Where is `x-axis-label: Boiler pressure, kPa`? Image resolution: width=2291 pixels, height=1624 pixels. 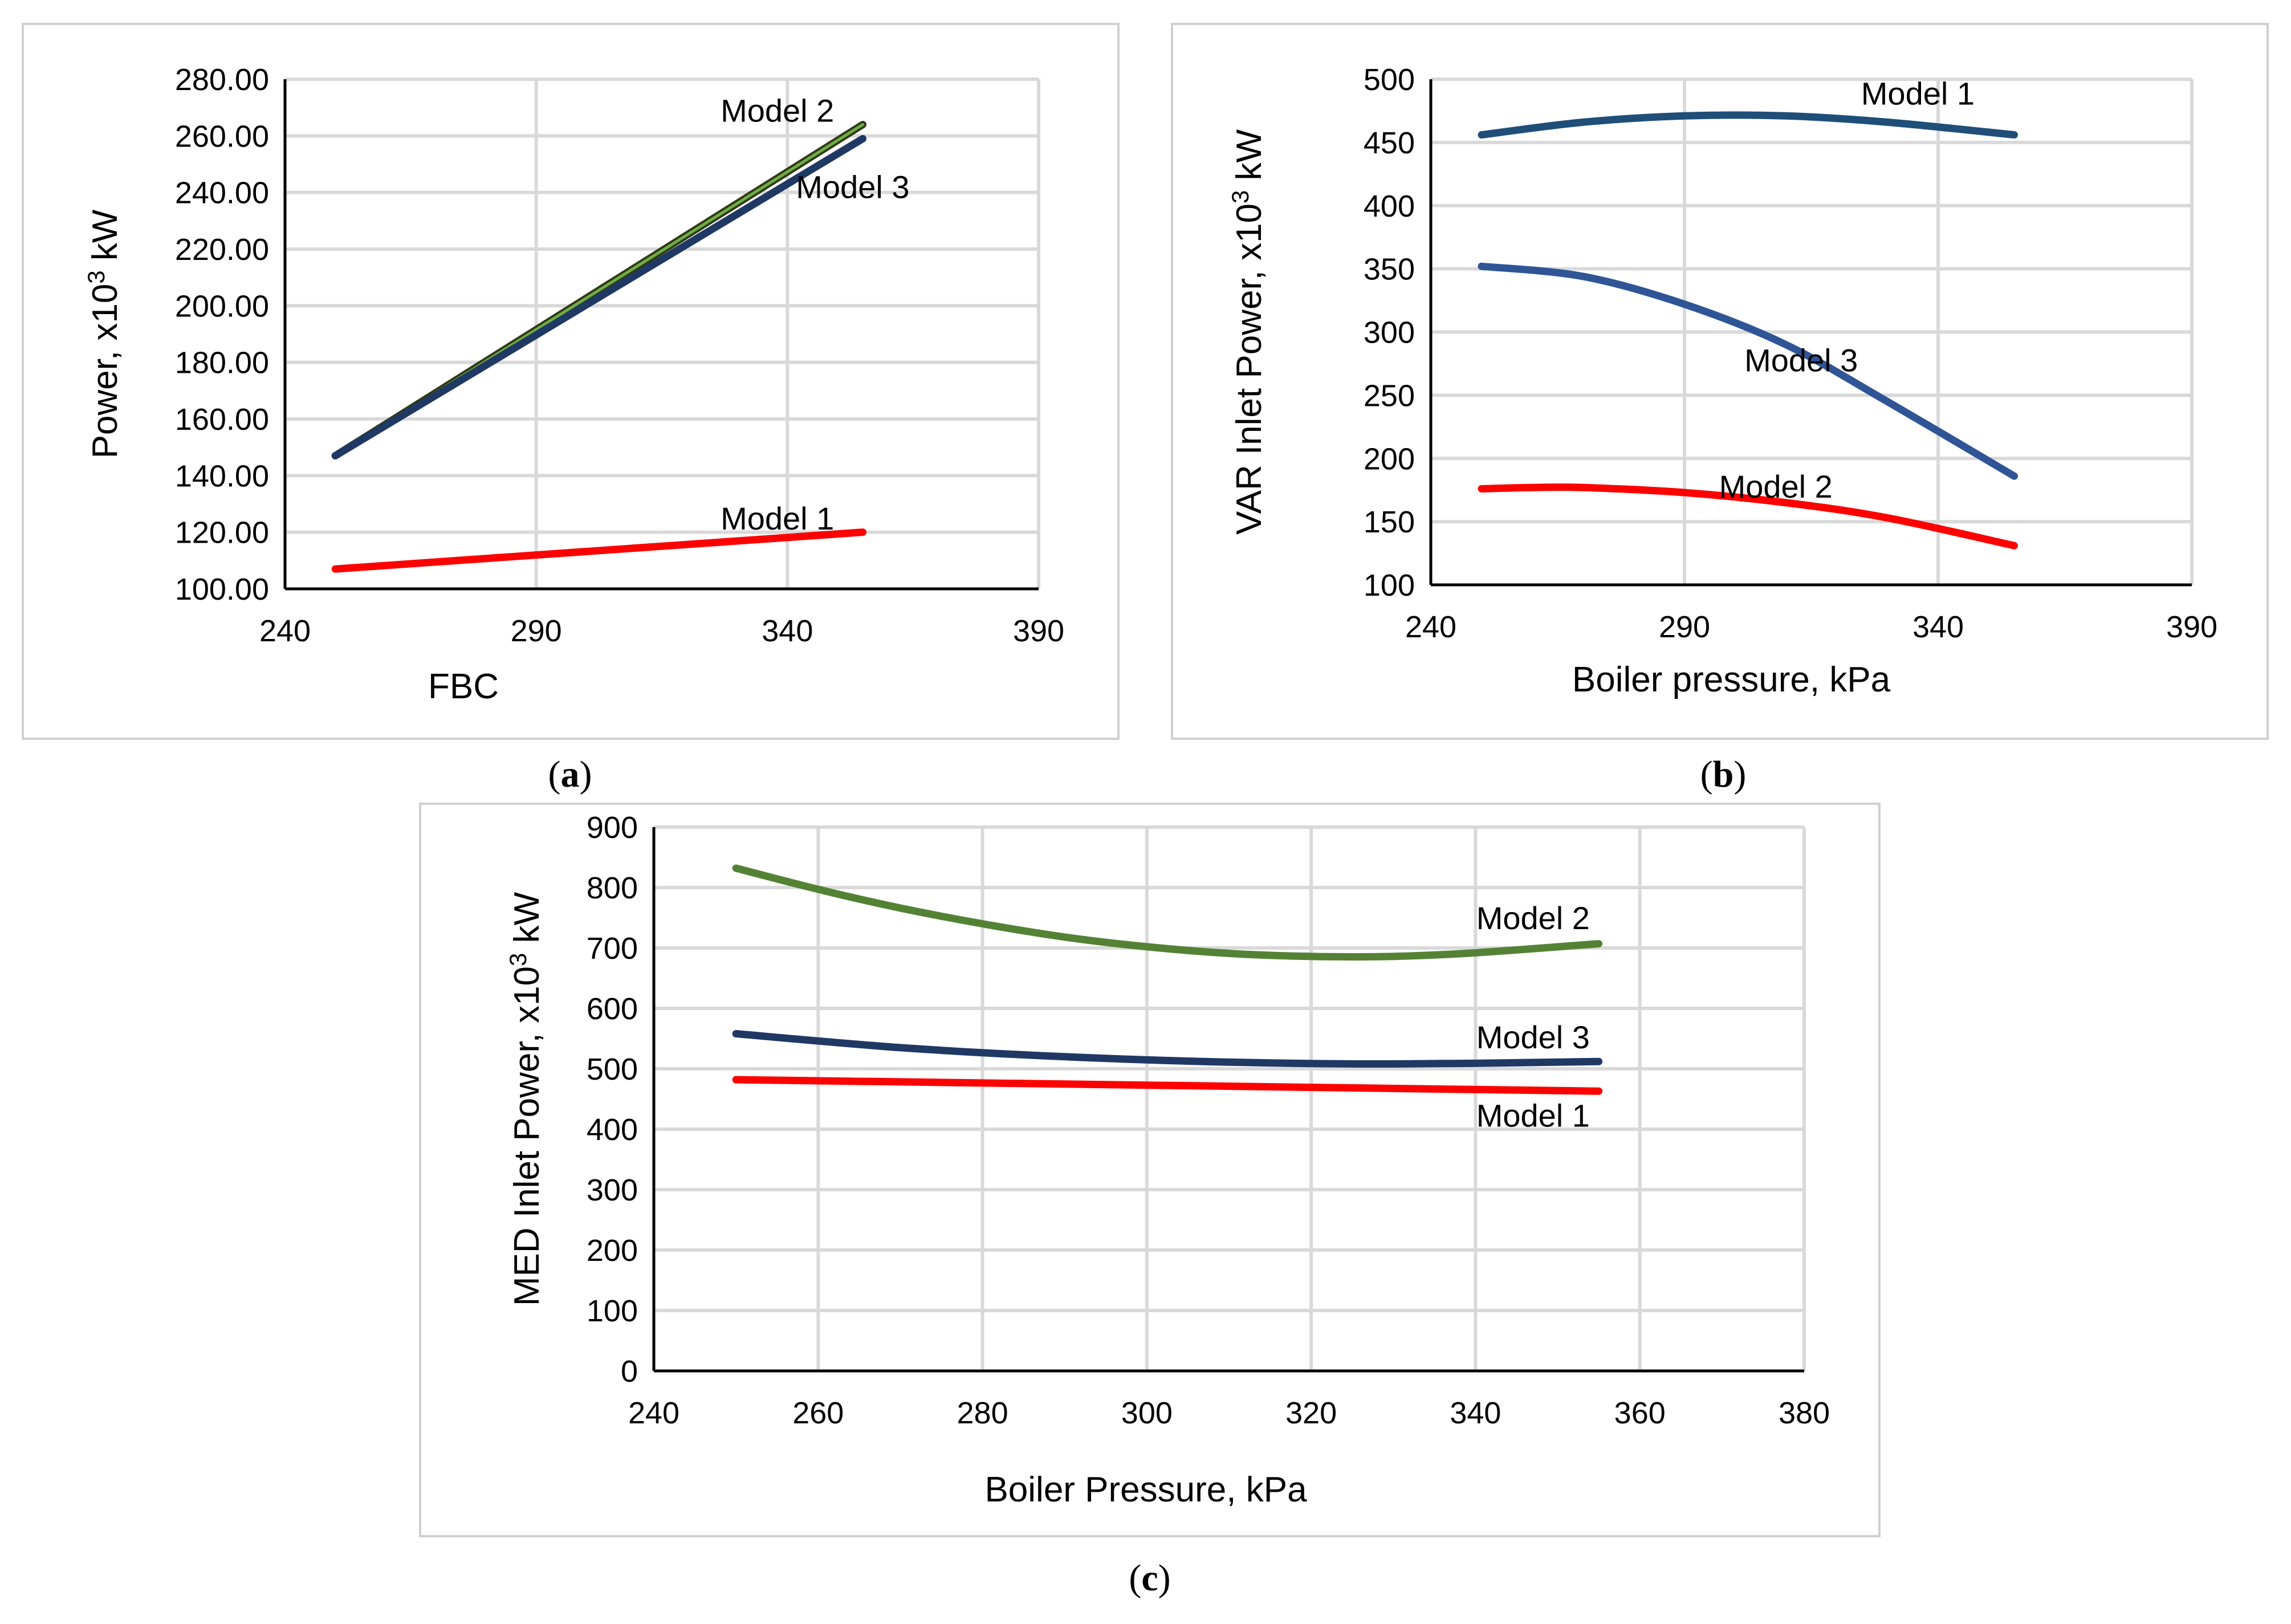 x-axis-label: Boiler pressure, kPa is located at coordinates (1731, 680).